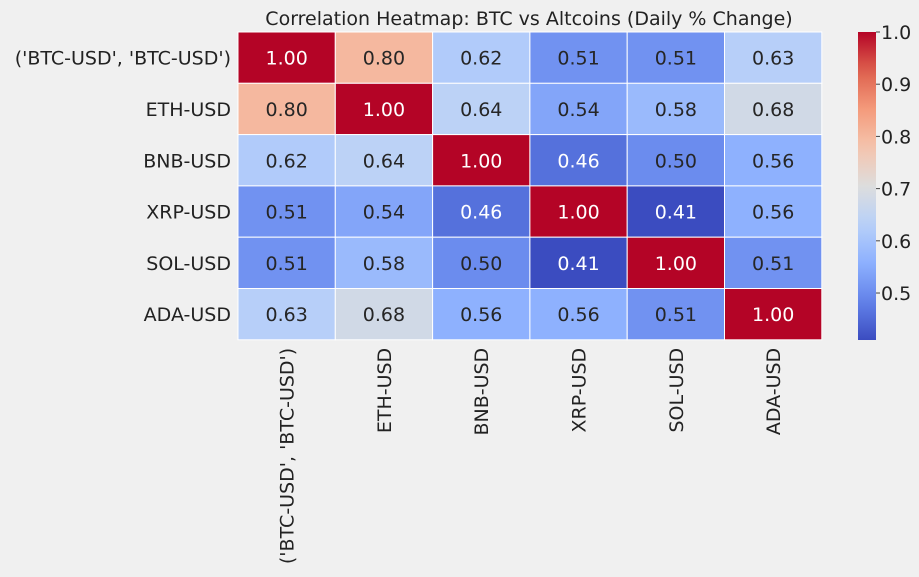  I want to click on row-label: ('BTC-USD', 'BTC-USD'), so click(123, 59).